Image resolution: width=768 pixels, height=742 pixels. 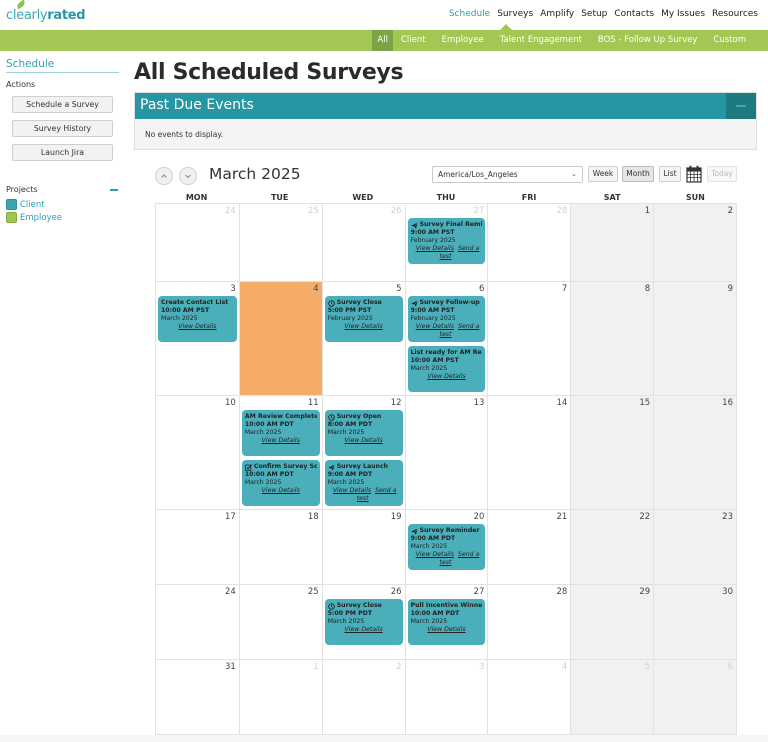 What do you see at coordinates (62, 217) in the screenshot?
I see `project-employee: Employee` at bounding box center [62, 217].